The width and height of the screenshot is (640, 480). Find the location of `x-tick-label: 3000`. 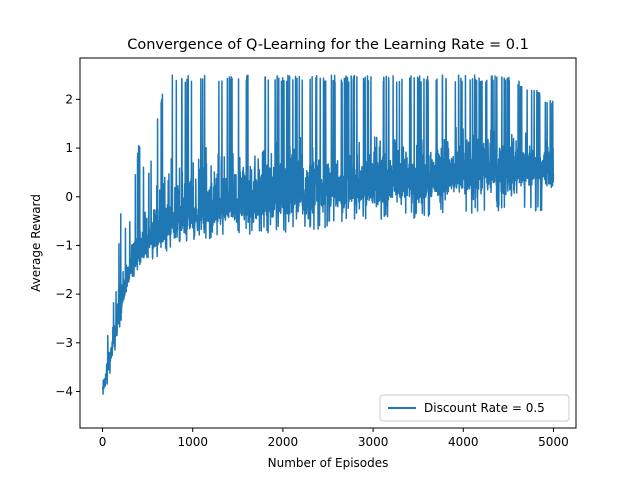

x-tick-label: 3000 is located at coordinates (373, 442).